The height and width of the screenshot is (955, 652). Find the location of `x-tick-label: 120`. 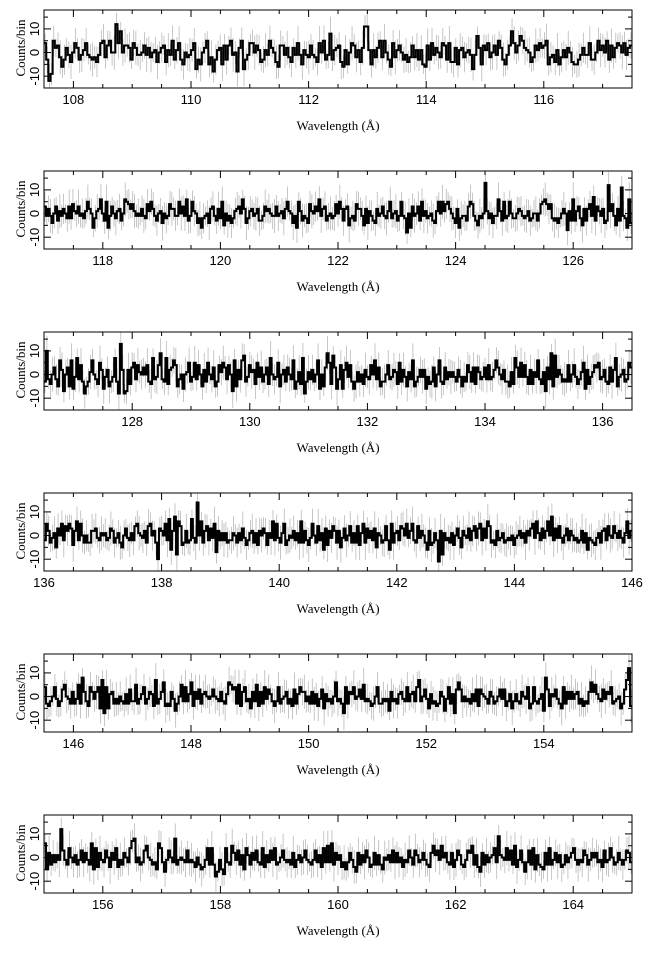

x-tick-label: 120 is located at coordinates (221, 260).